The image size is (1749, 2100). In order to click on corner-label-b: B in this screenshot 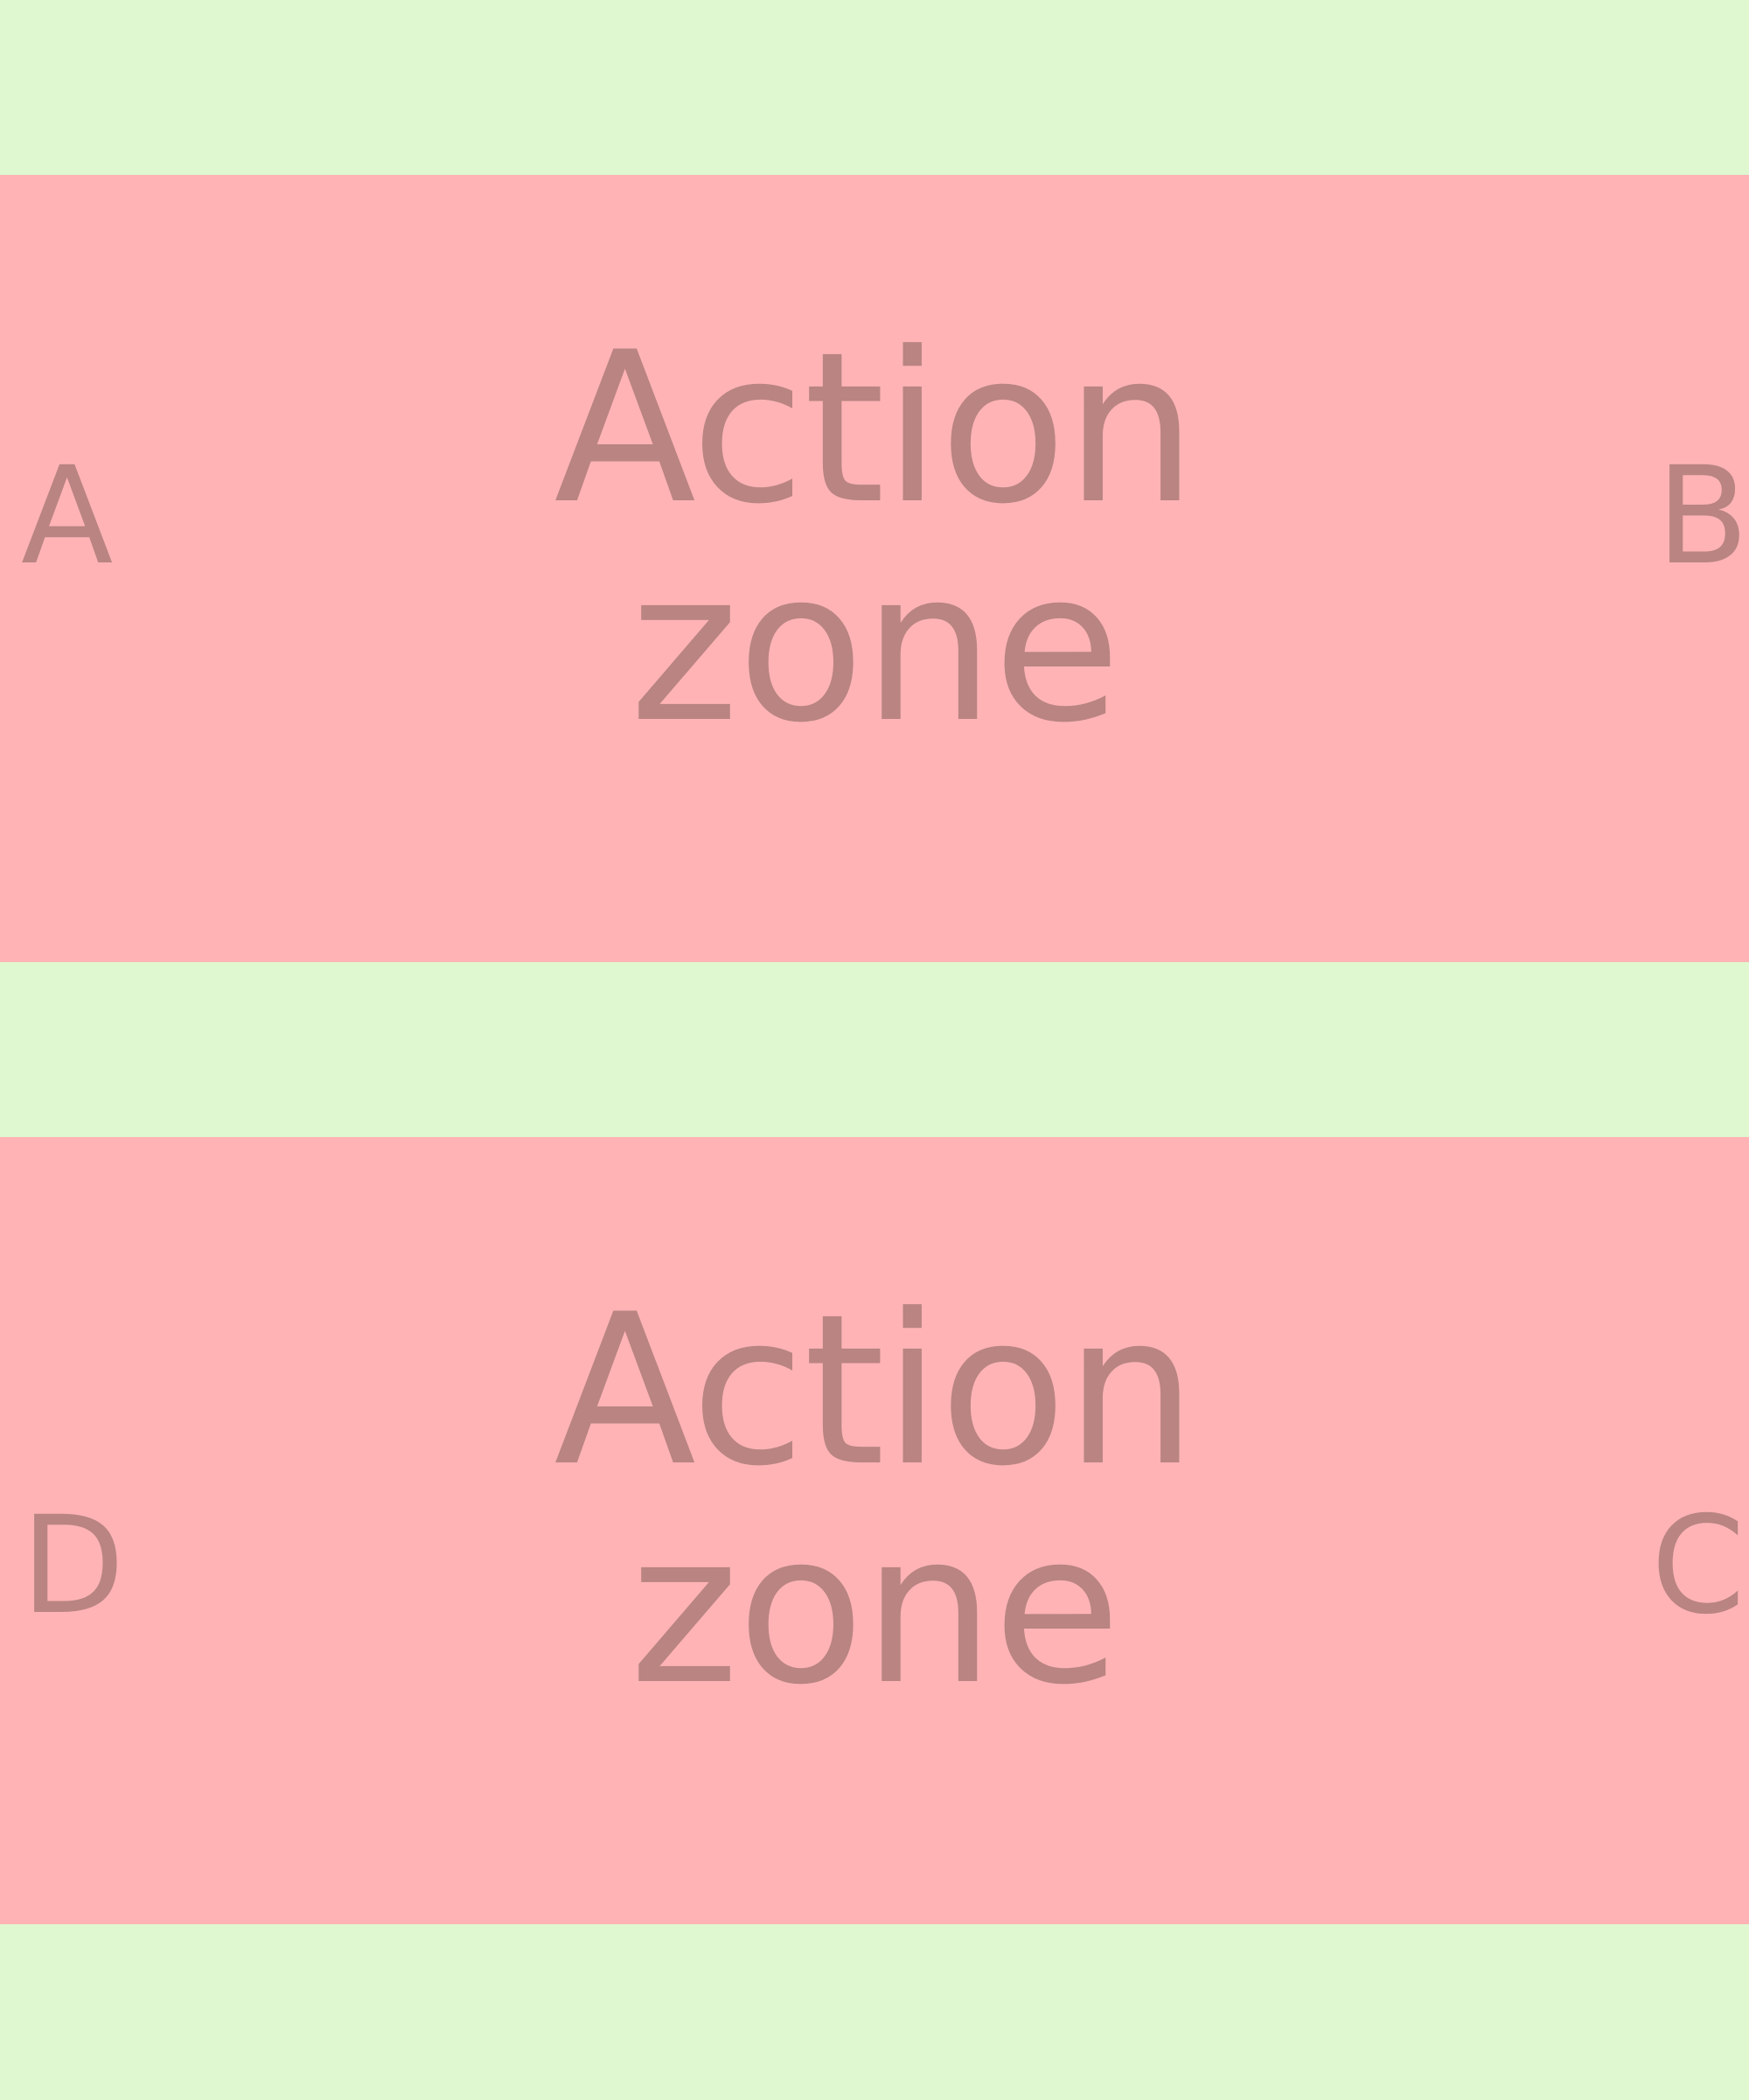, I will do `click(1702, 516)`.